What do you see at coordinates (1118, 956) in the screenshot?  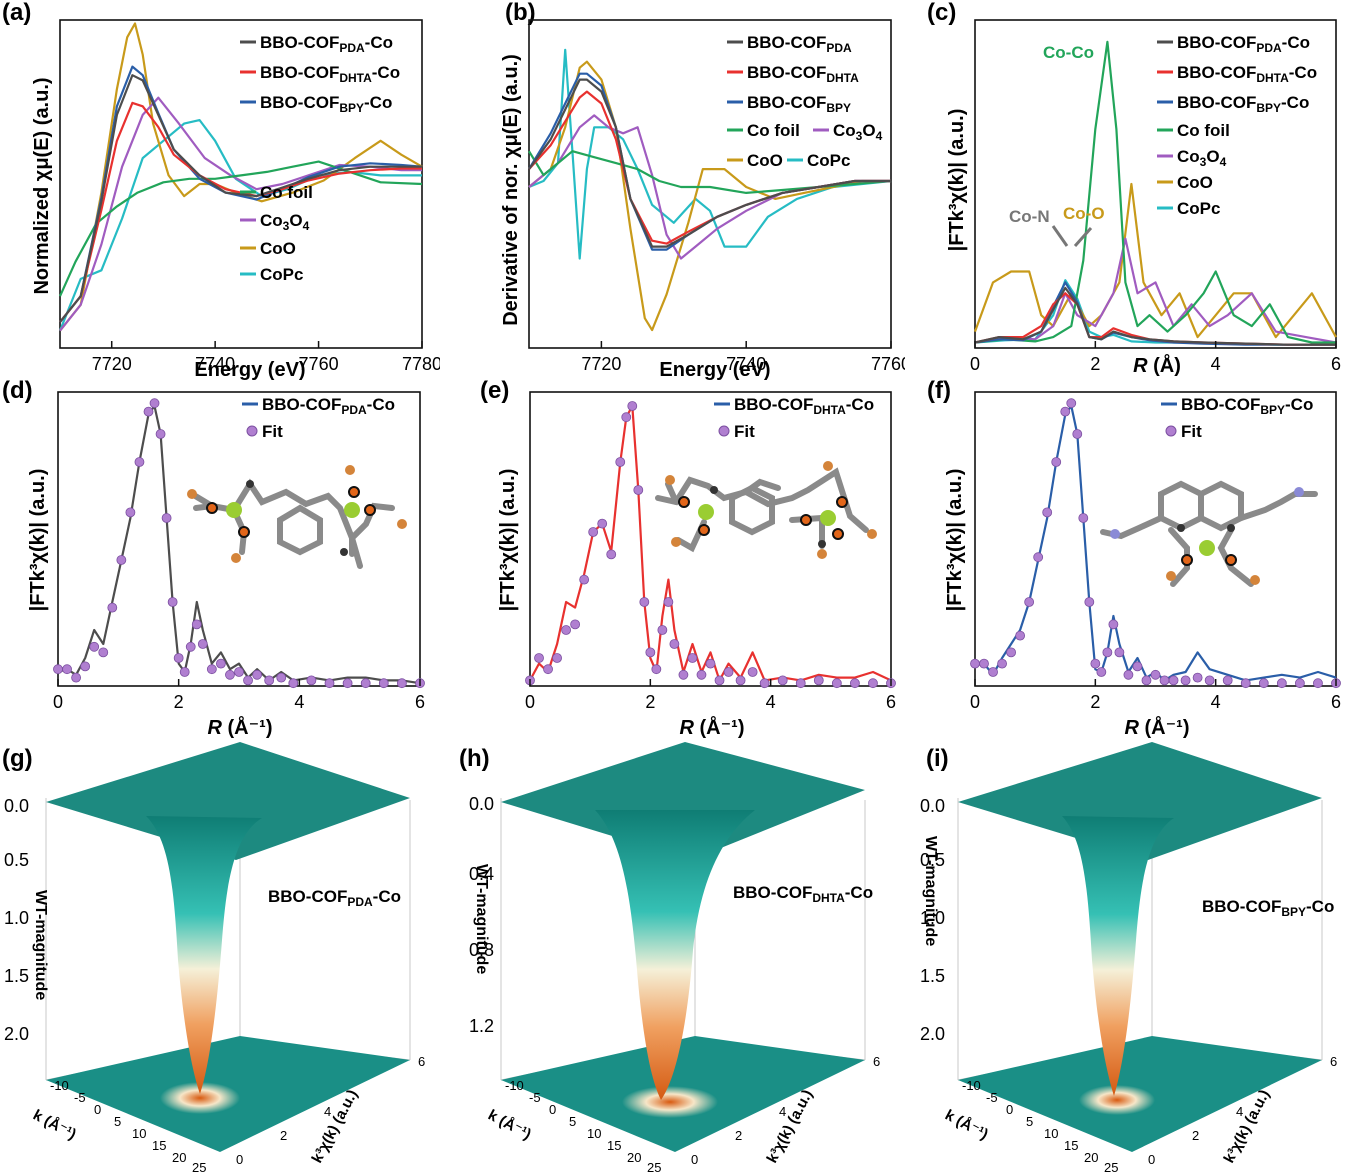 I see `surface-funnel` at bounding box center [1118, 956].